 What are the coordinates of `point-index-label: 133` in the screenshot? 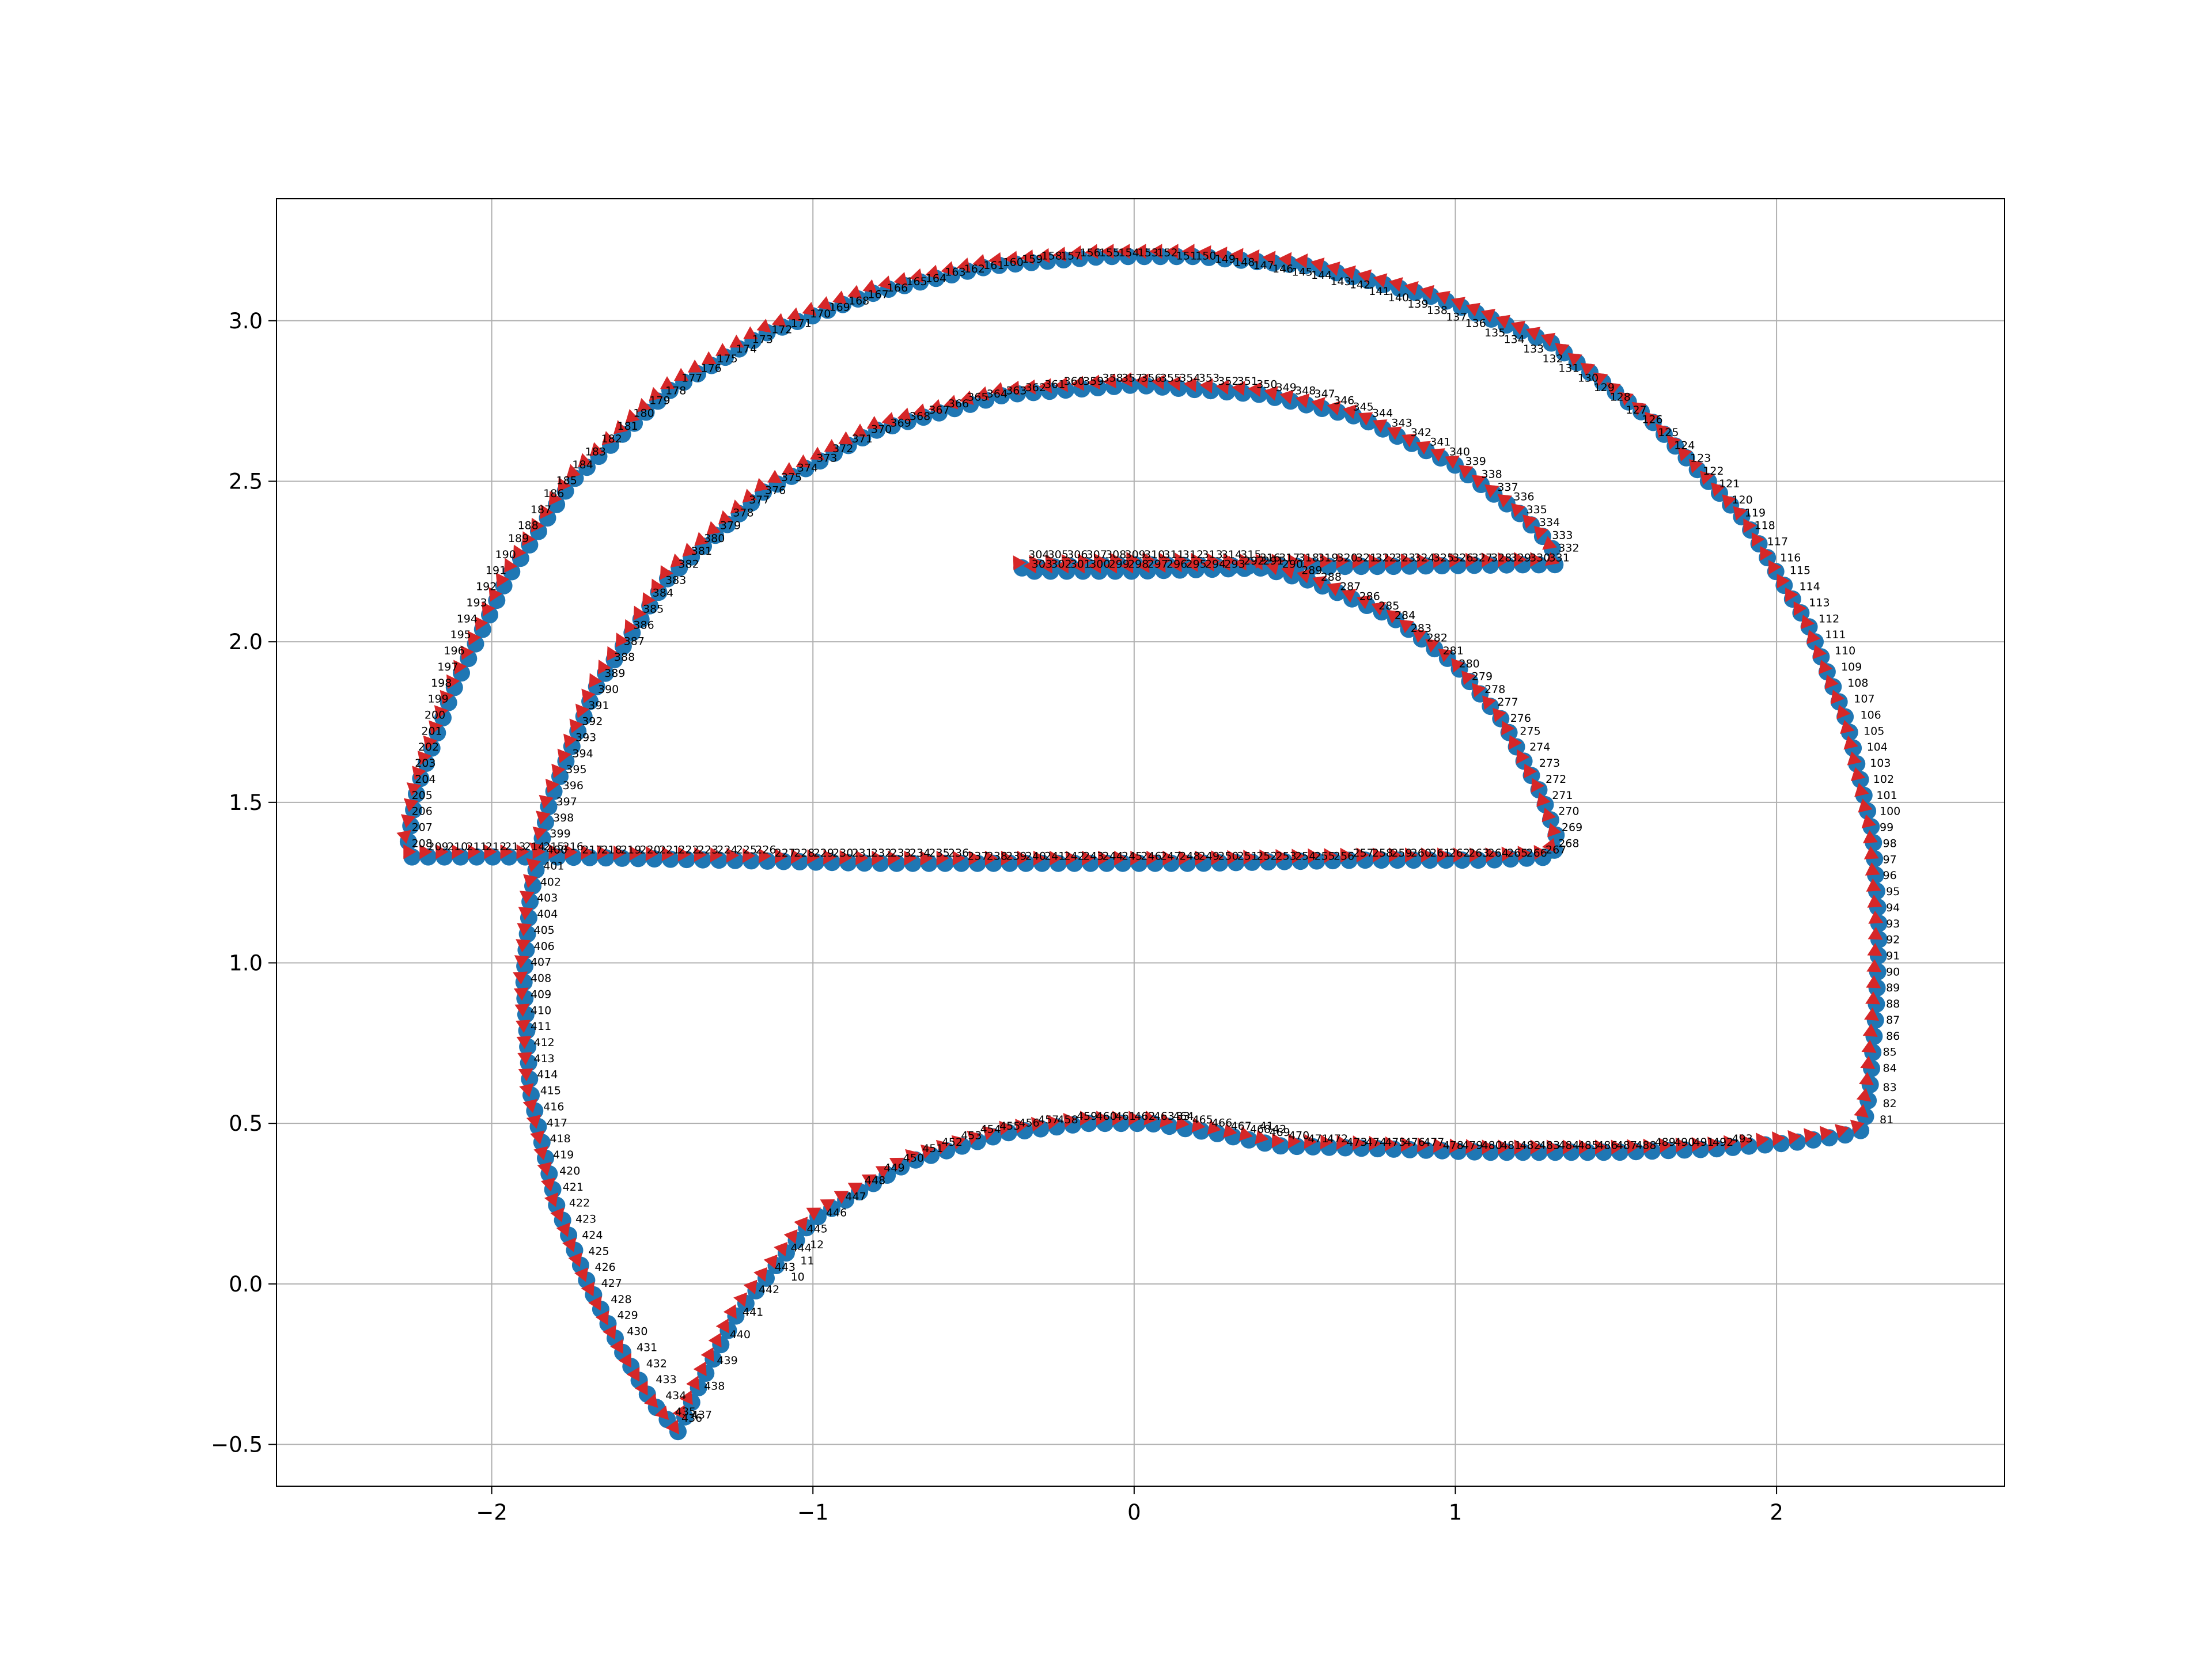 It's located at (1533, 349).